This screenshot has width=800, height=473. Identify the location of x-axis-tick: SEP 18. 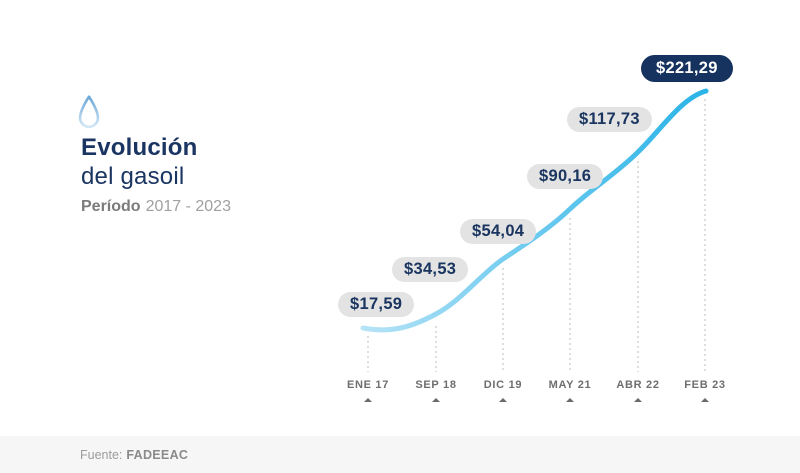
(436, 390).